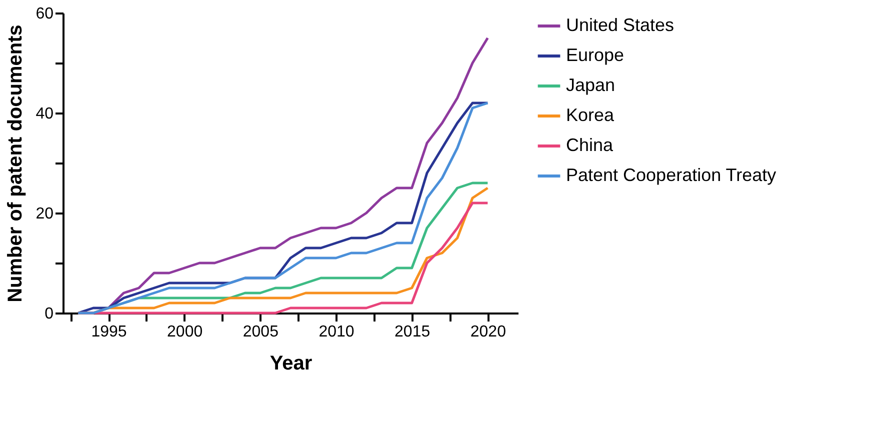  What do you see at coordinates (488, 332) in the screenshot?
I see `x-tick-label: 2020` at bounding box center [488, 332].